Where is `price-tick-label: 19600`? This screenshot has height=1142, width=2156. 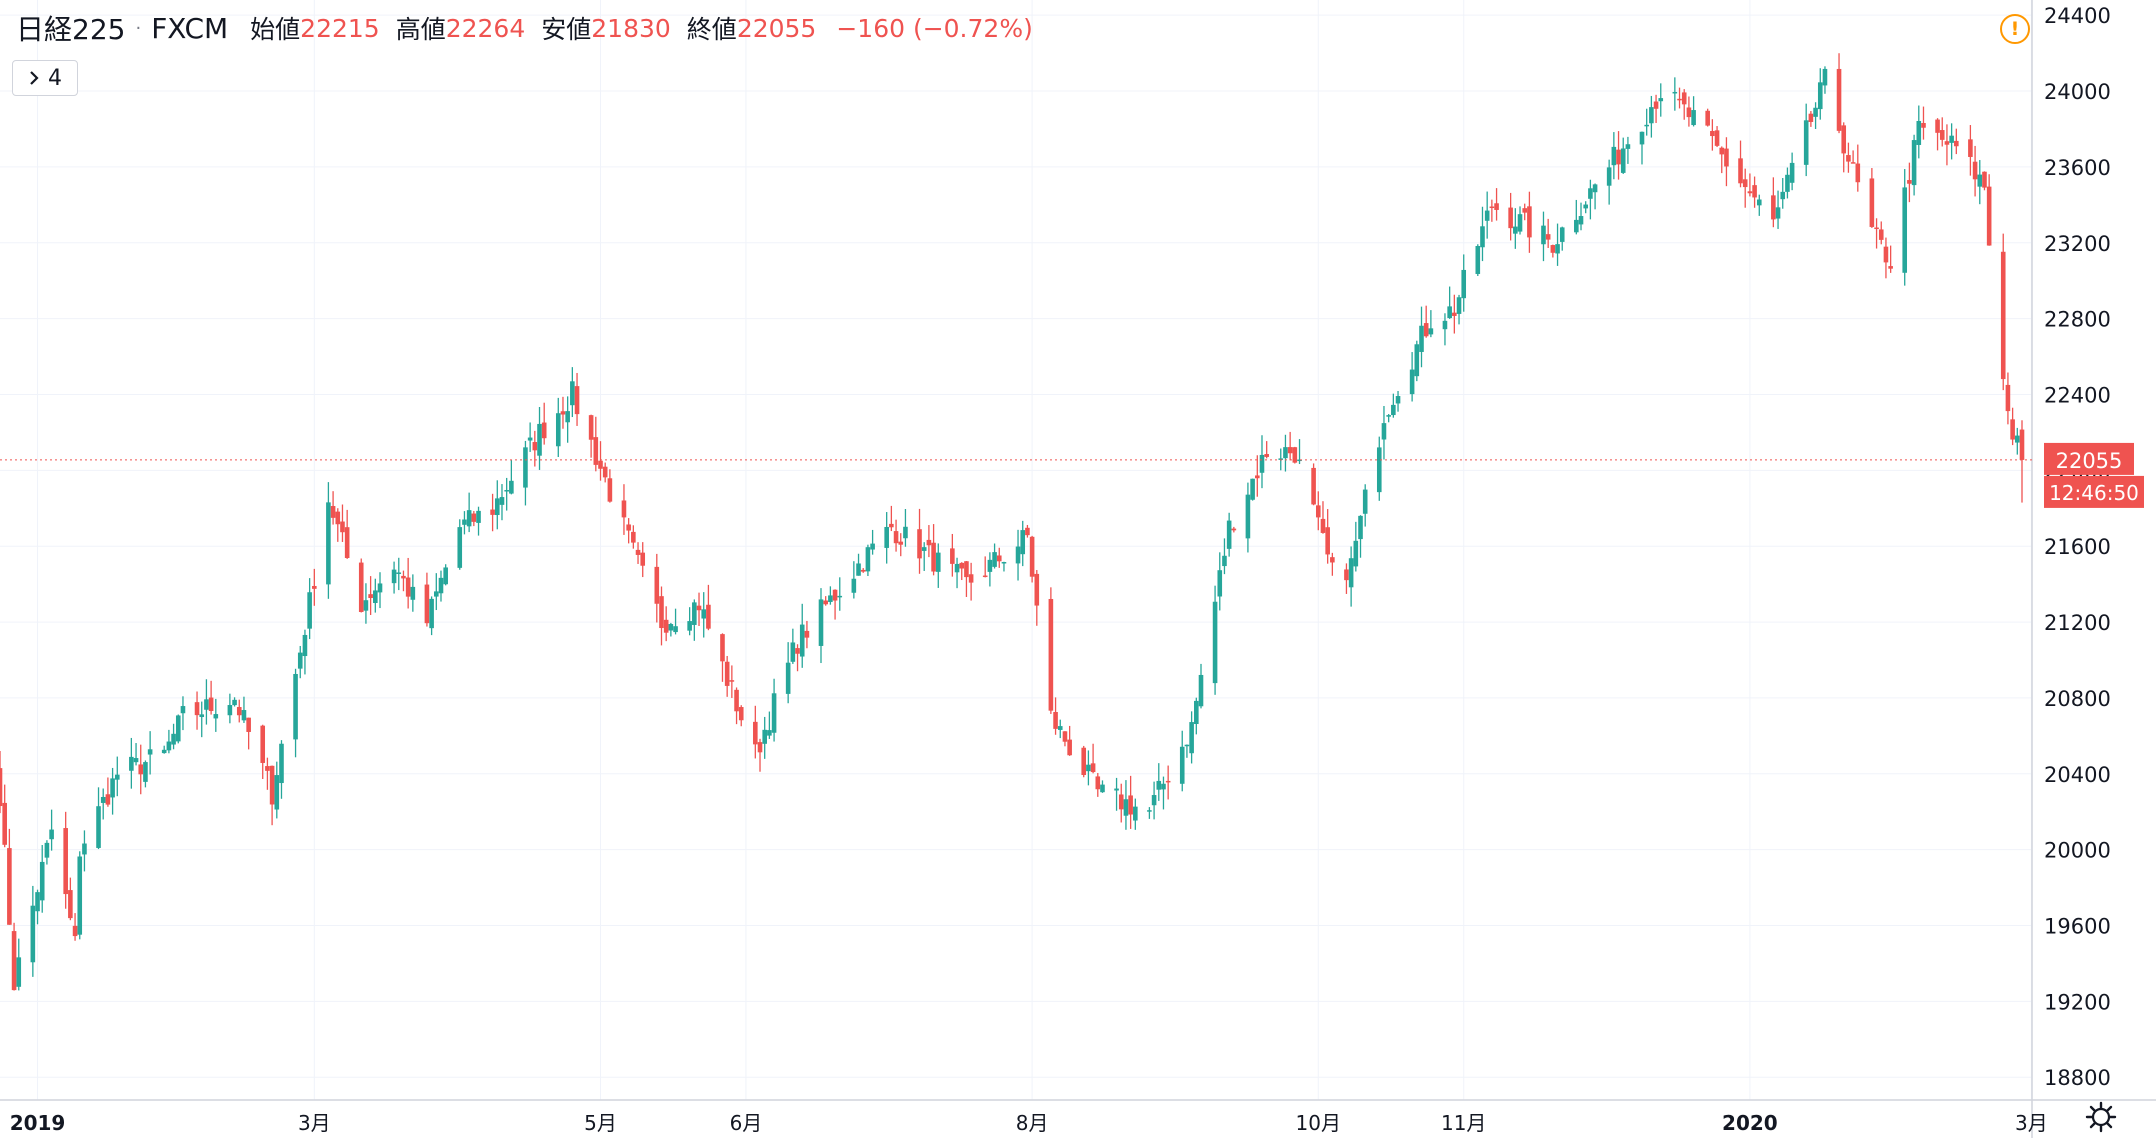 price-tick-label: 19600 is located at coordinates (2077, 927).